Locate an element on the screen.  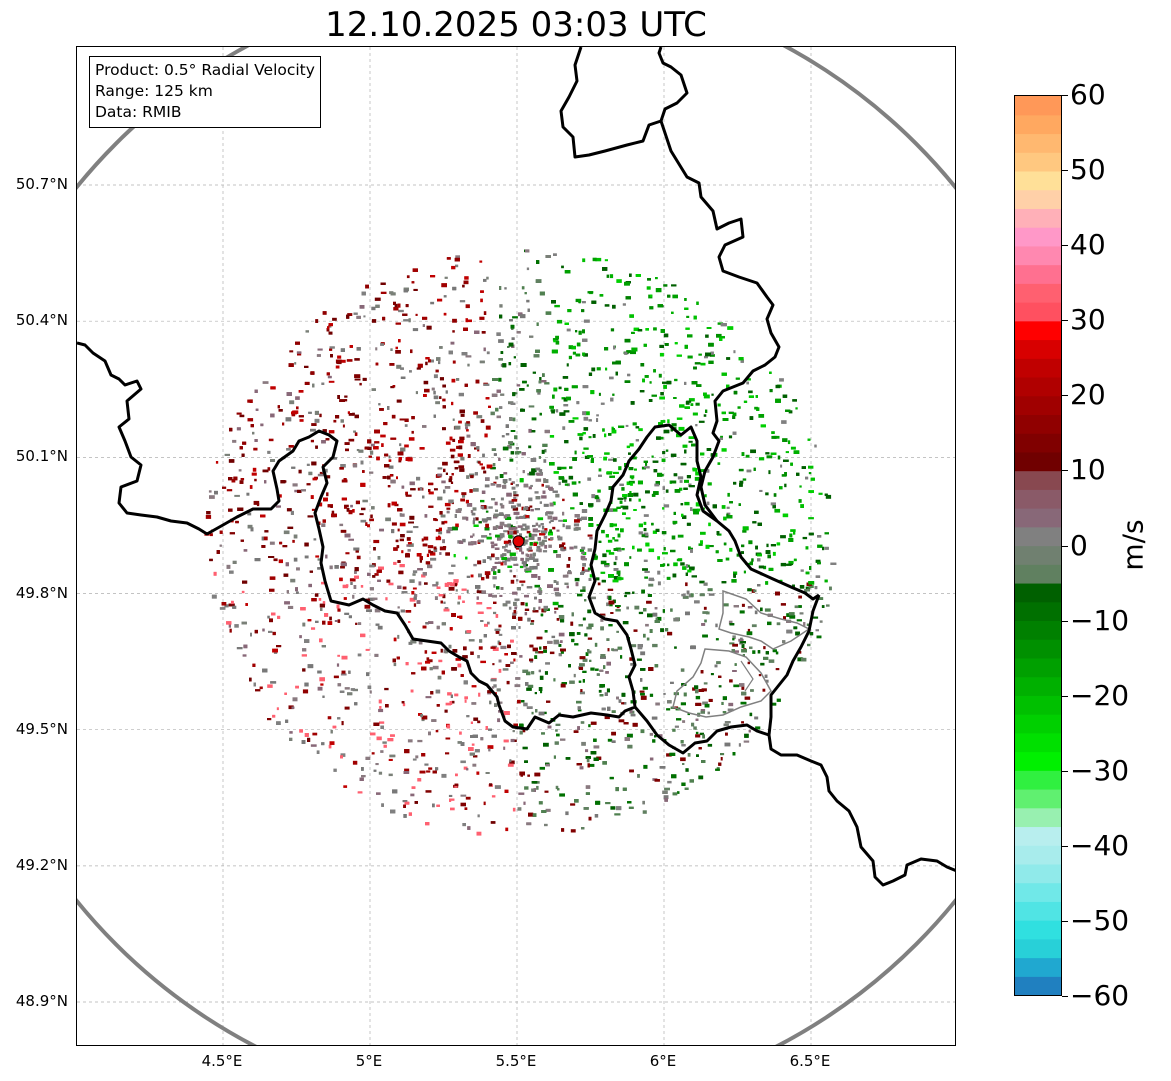
lat-tick-label: 50.7°N is located at coordinates (41, 184).